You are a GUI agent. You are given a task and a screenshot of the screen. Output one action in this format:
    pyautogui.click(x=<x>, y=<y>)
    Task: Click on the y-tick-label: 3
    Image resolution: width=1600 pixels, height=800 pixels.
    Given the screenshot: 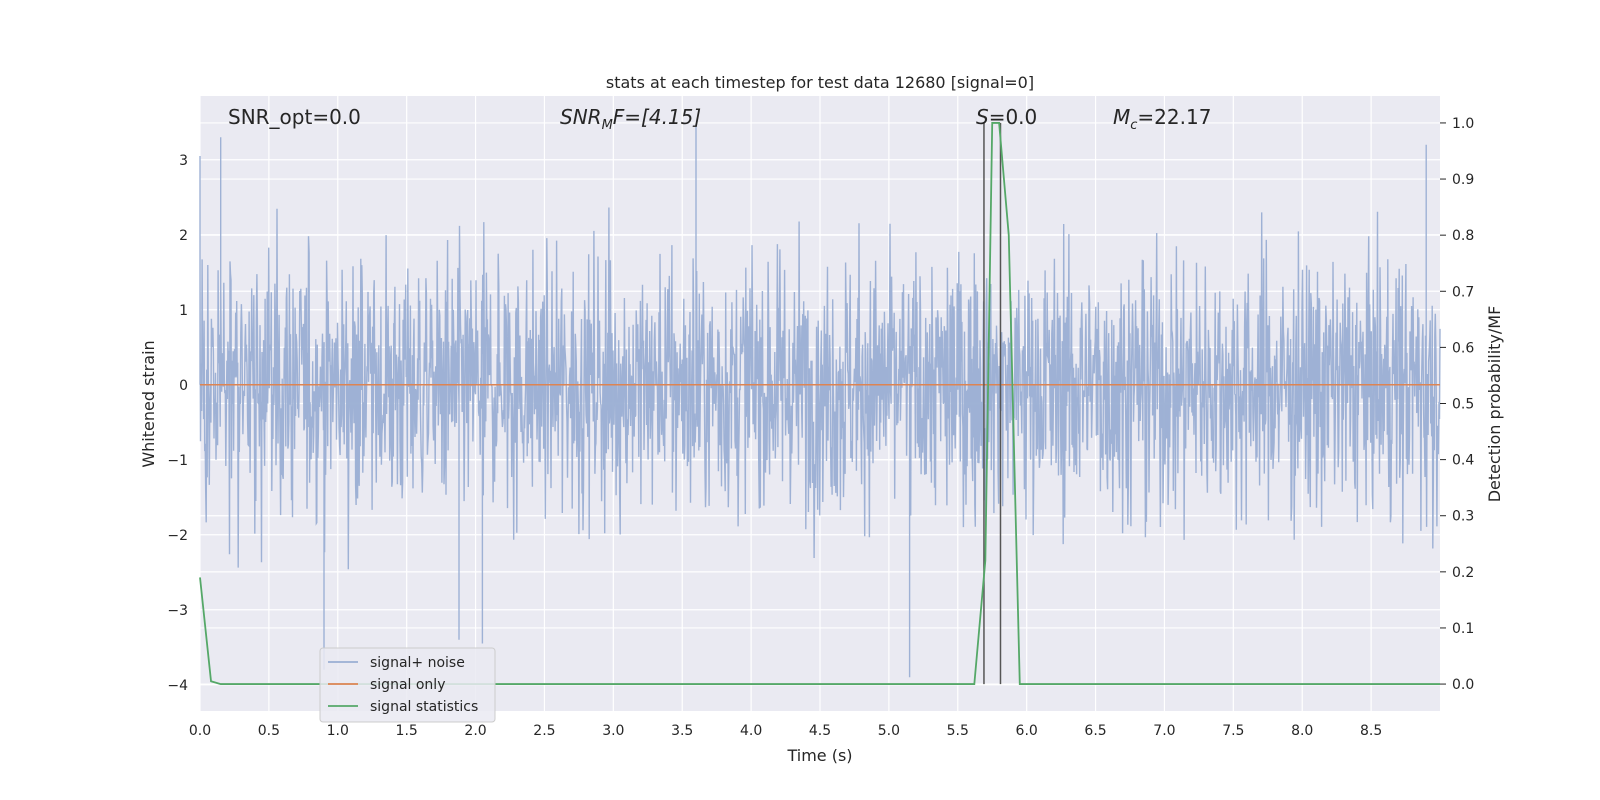 What is the action you would take?
    pyautogui.click(x=183, y=161)
    